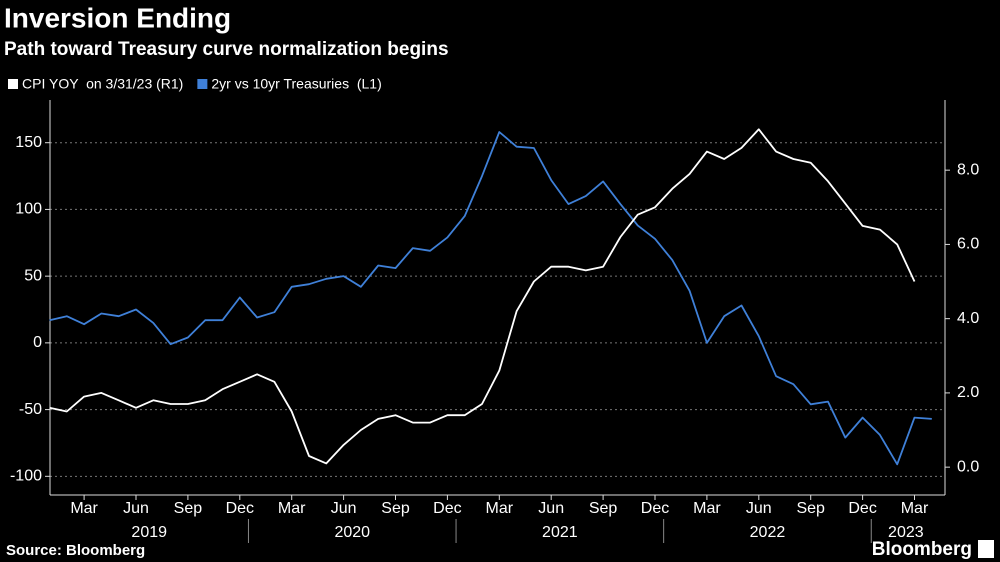 Image resolution: width=1000 pixels, height=562 pixels. I want to click on year-label: 2019, so click(149, 532).